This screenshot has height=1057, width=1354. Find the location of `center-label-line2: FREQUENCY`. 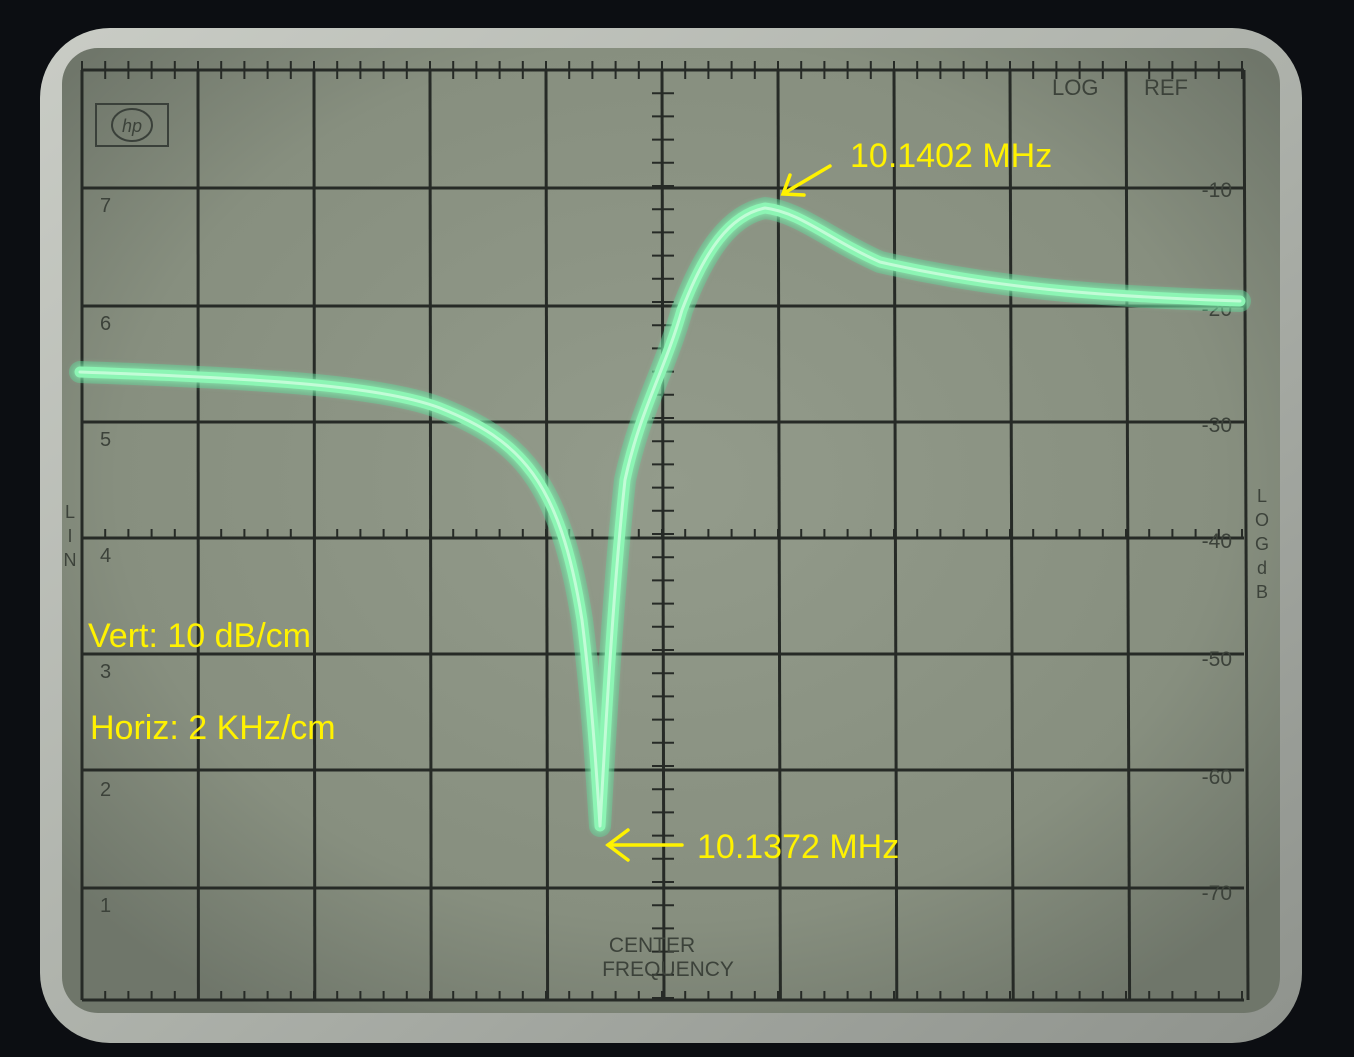

center-label-line2: FREQUENCY is located at coordinates (668, 969).